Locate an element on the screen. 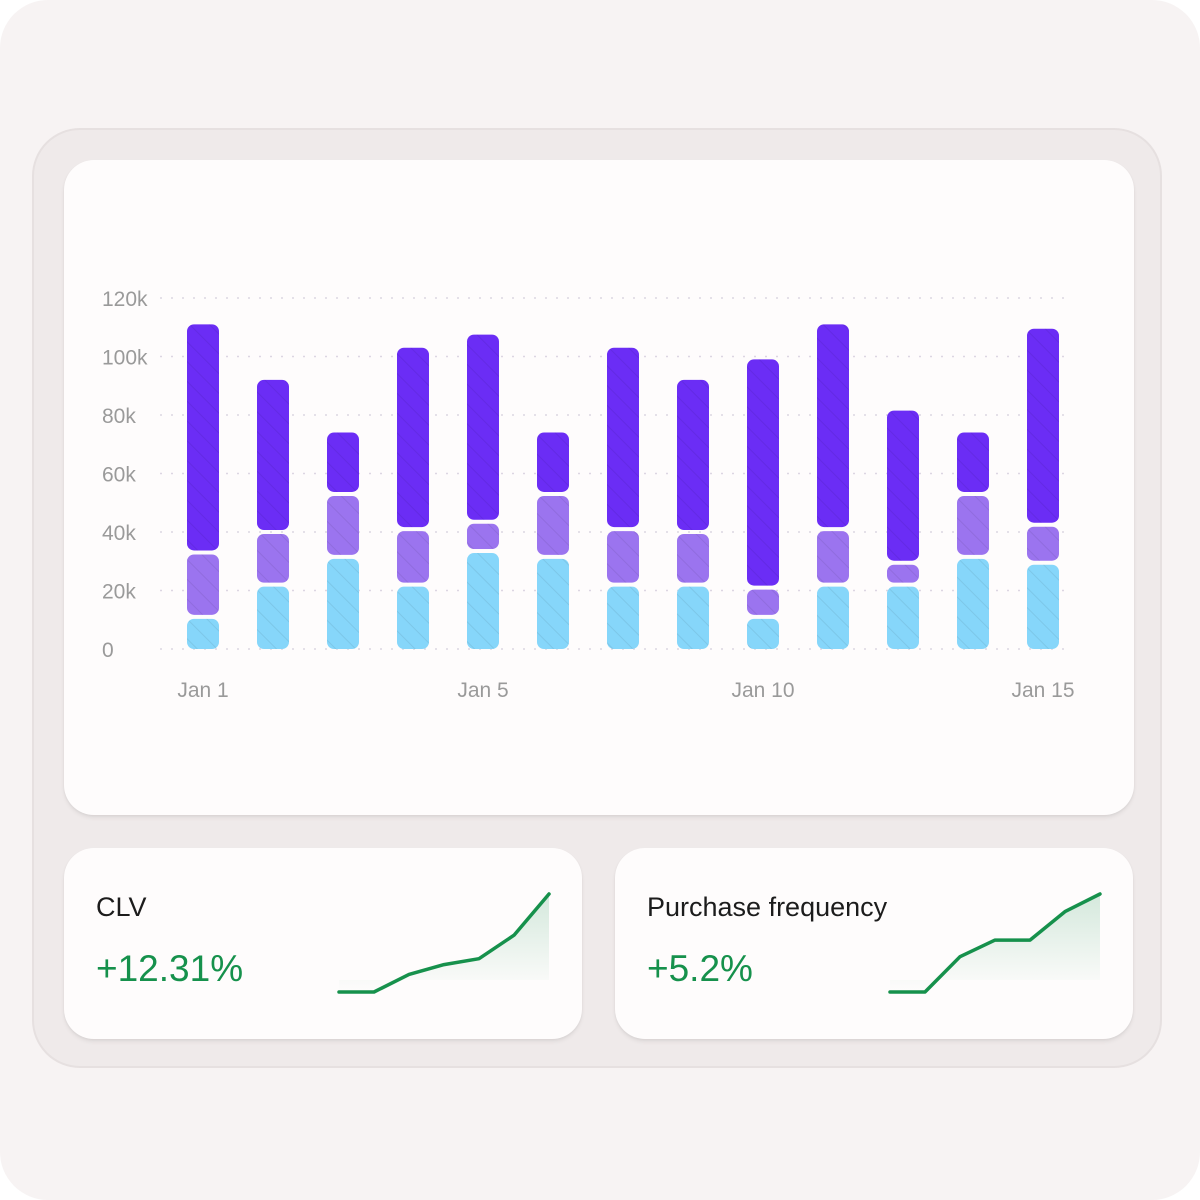 This screenshot has height=1200, width=1200. y-tick-label: 0 is located at coordinates (108, 650).